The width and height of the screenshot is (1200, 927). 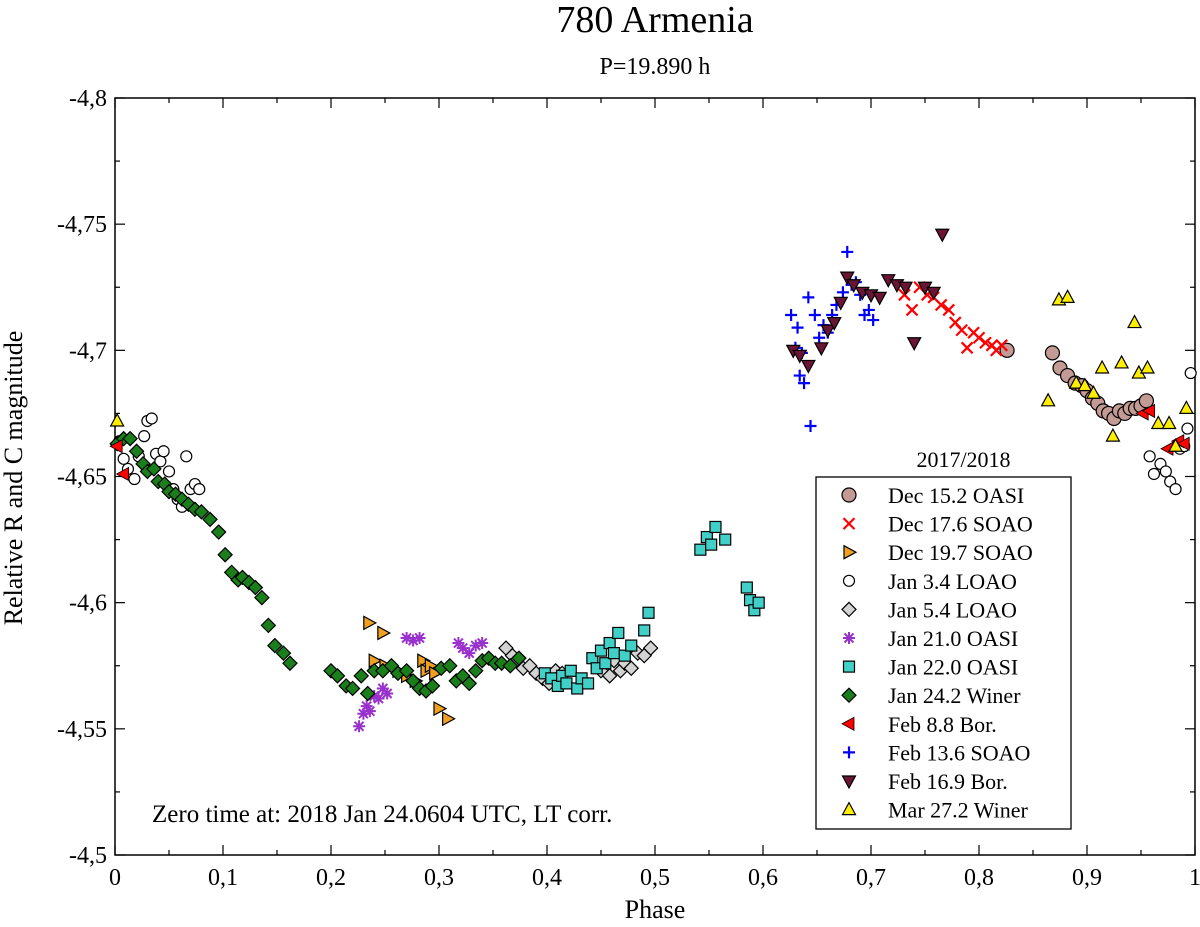 I want to click on legend-label-feb-8-8-bor: Feb 8.8 Bor., so click(x=942, y=724).